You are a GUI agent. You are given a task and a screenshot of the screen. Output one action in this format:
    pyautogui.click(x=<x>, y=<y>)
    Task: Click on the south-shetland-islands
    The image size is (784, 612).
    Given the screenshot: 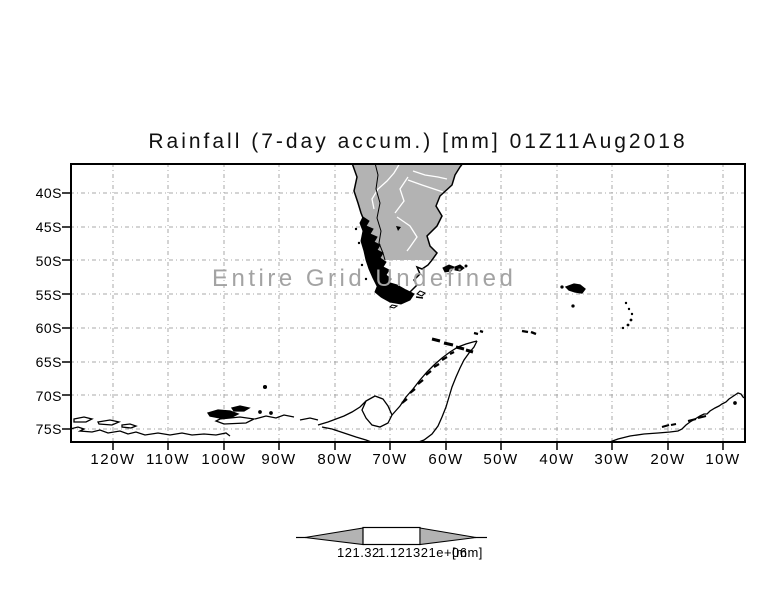 What is the action you would take?
    pyautogui.click(x=452, y=345)
    